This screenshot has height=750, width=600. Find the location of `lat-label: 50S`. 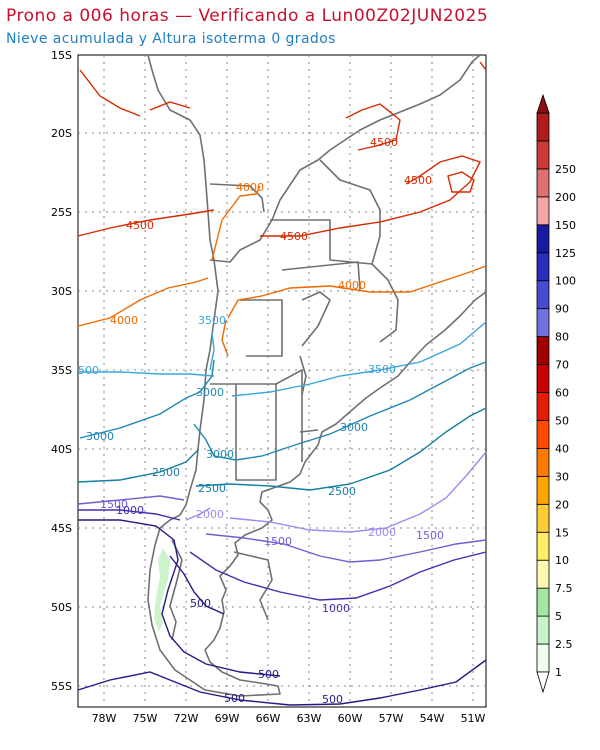

lat-label: 50S is located at coordinates (61, 607).